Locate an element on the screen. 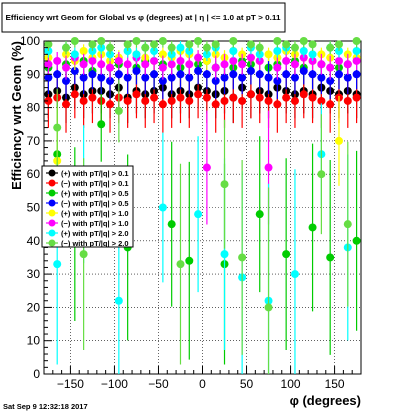 This screenshot has width=400, height=414. legend-label: (−) with pT/|q| > 1.0 is located at coordinates (95, 223).